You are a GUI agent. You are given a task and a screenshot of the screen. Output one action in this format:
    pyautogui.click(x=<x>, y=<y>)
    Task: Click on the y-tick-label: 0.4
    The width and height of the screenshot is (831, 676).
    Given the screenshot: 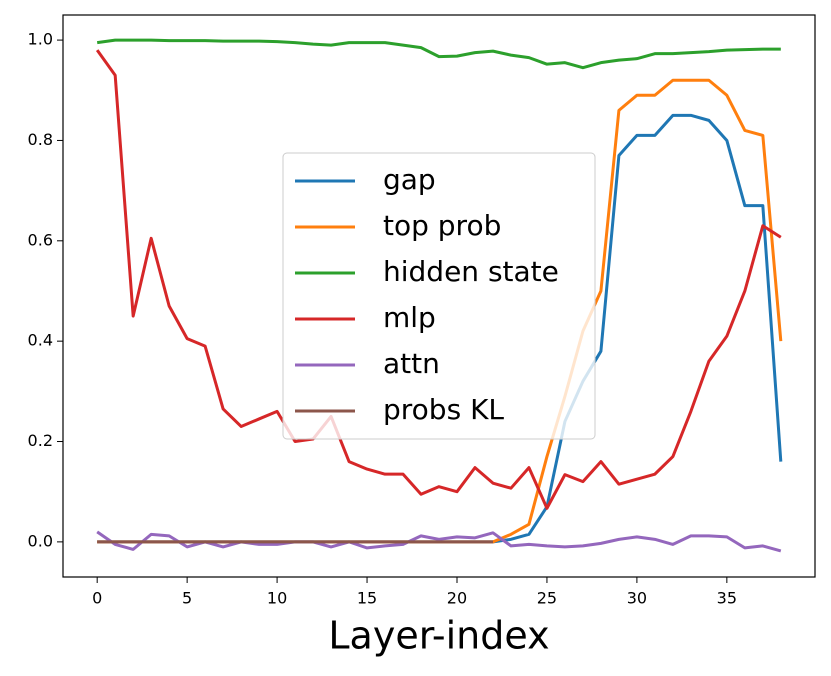 What is the action you would take?
    pyautogui.click(x=40, y=340)
    